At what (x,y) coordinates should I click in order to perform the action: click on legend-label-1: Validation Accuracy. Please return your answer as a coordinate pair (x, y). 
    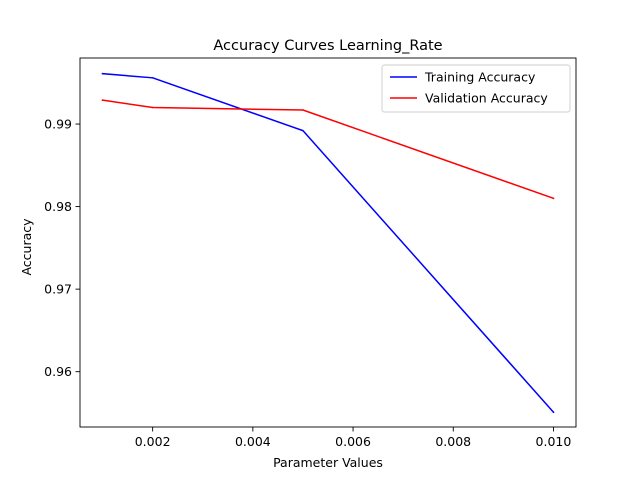
    Looking at the image, I should click on (486, 98).